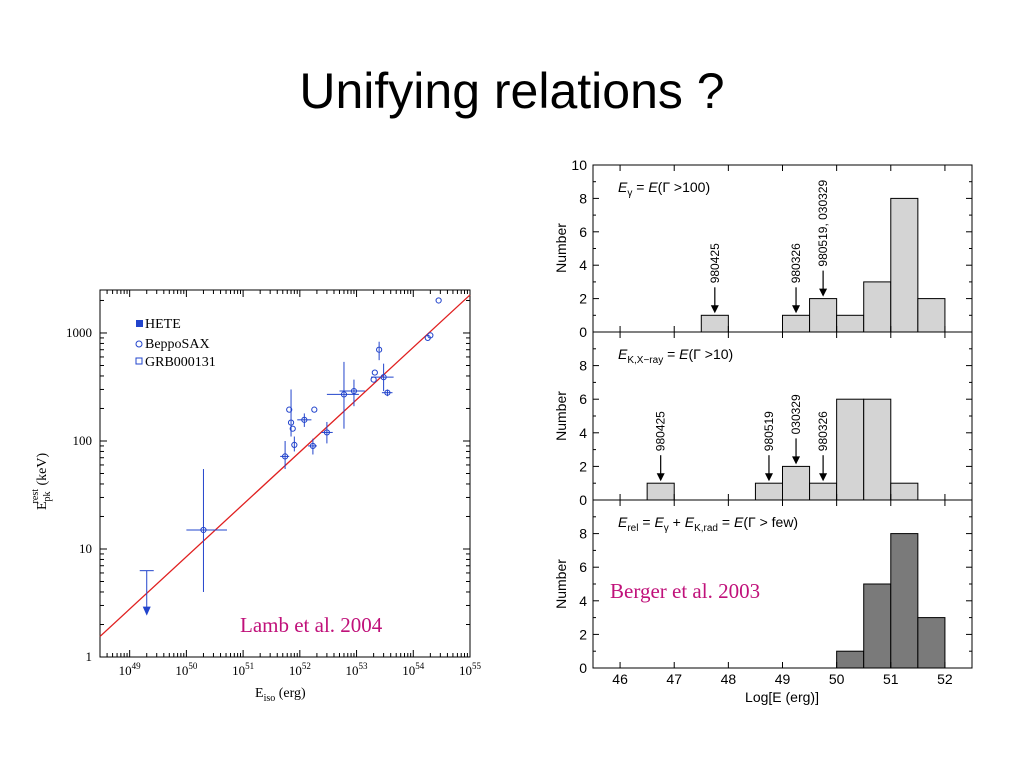 This screenshot has width=1024, height=768. Describe the element at coordinates (311, 625) in the screenshot. I see `left-citation: Lamb et al. 2004` at that location.